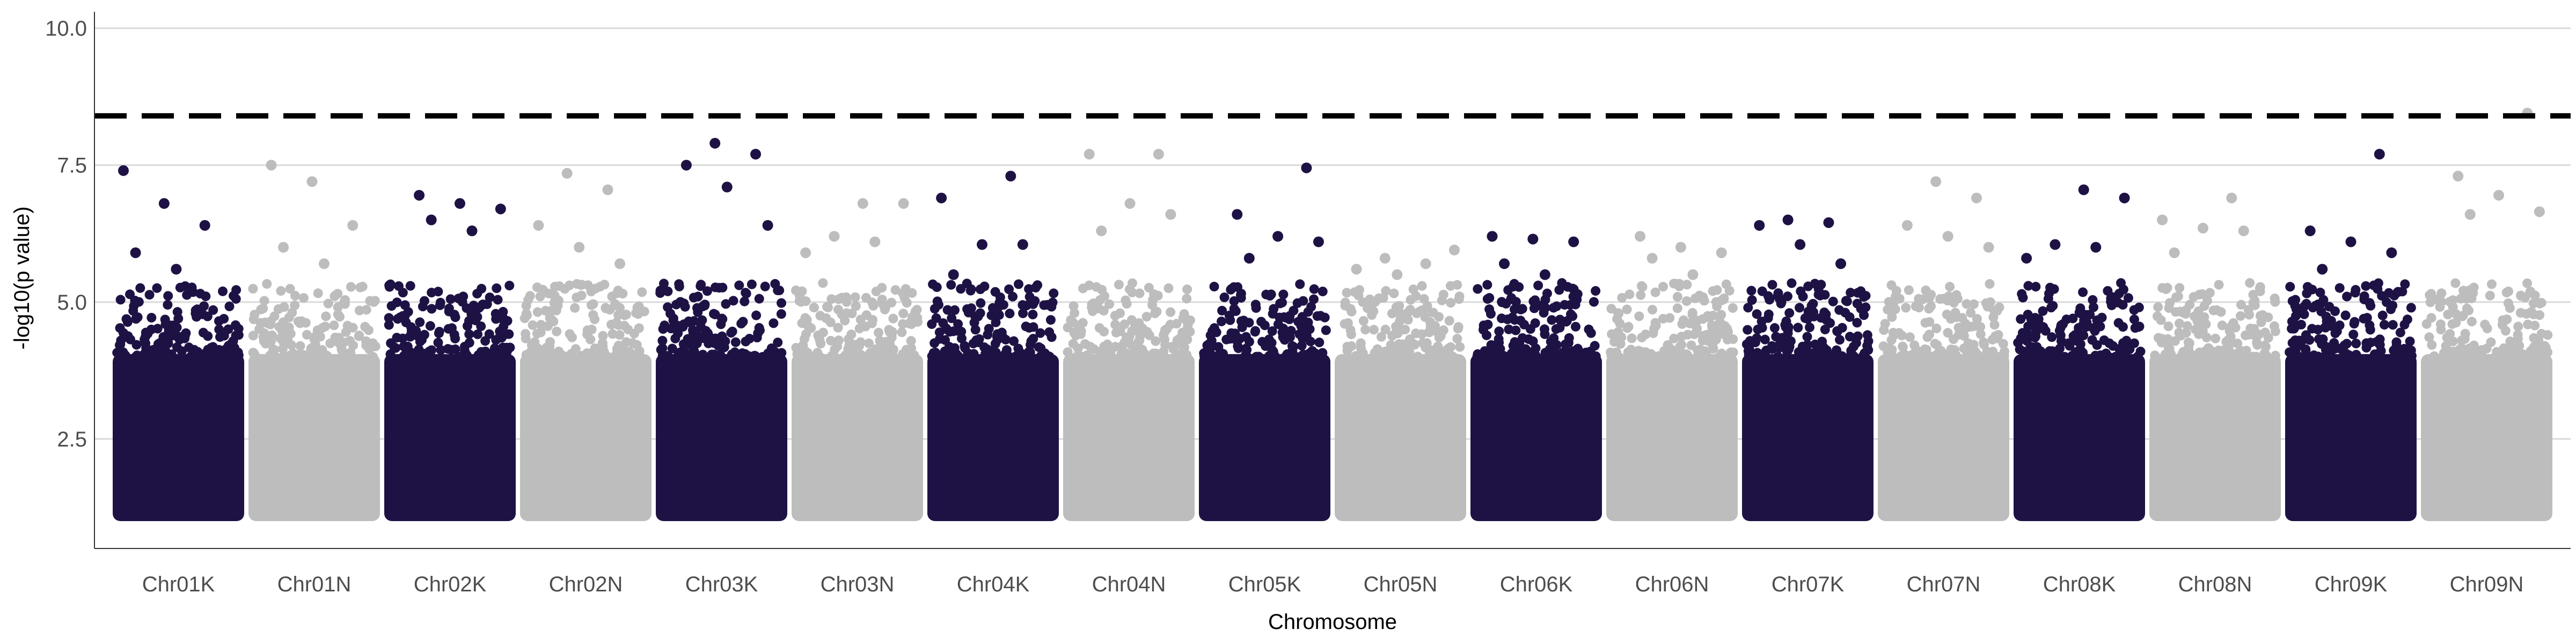  What do you see at coordinates (178, 584) in the screenshot?
I see `x-tick-label: Chr01K` at bounding box center [178, 584].